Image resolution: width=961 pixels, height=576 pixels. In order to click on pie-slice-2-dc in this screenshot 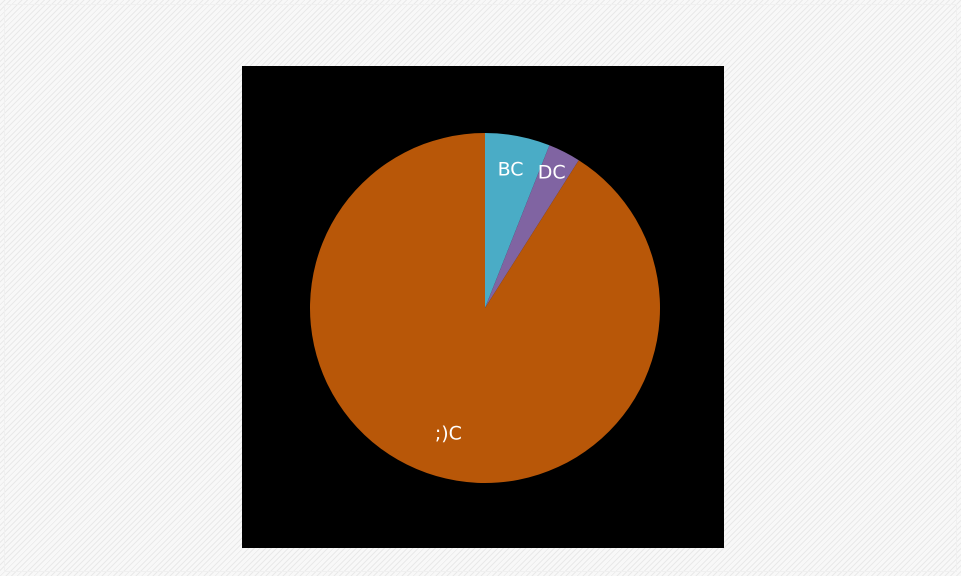, I will do `click(532, 226)`.